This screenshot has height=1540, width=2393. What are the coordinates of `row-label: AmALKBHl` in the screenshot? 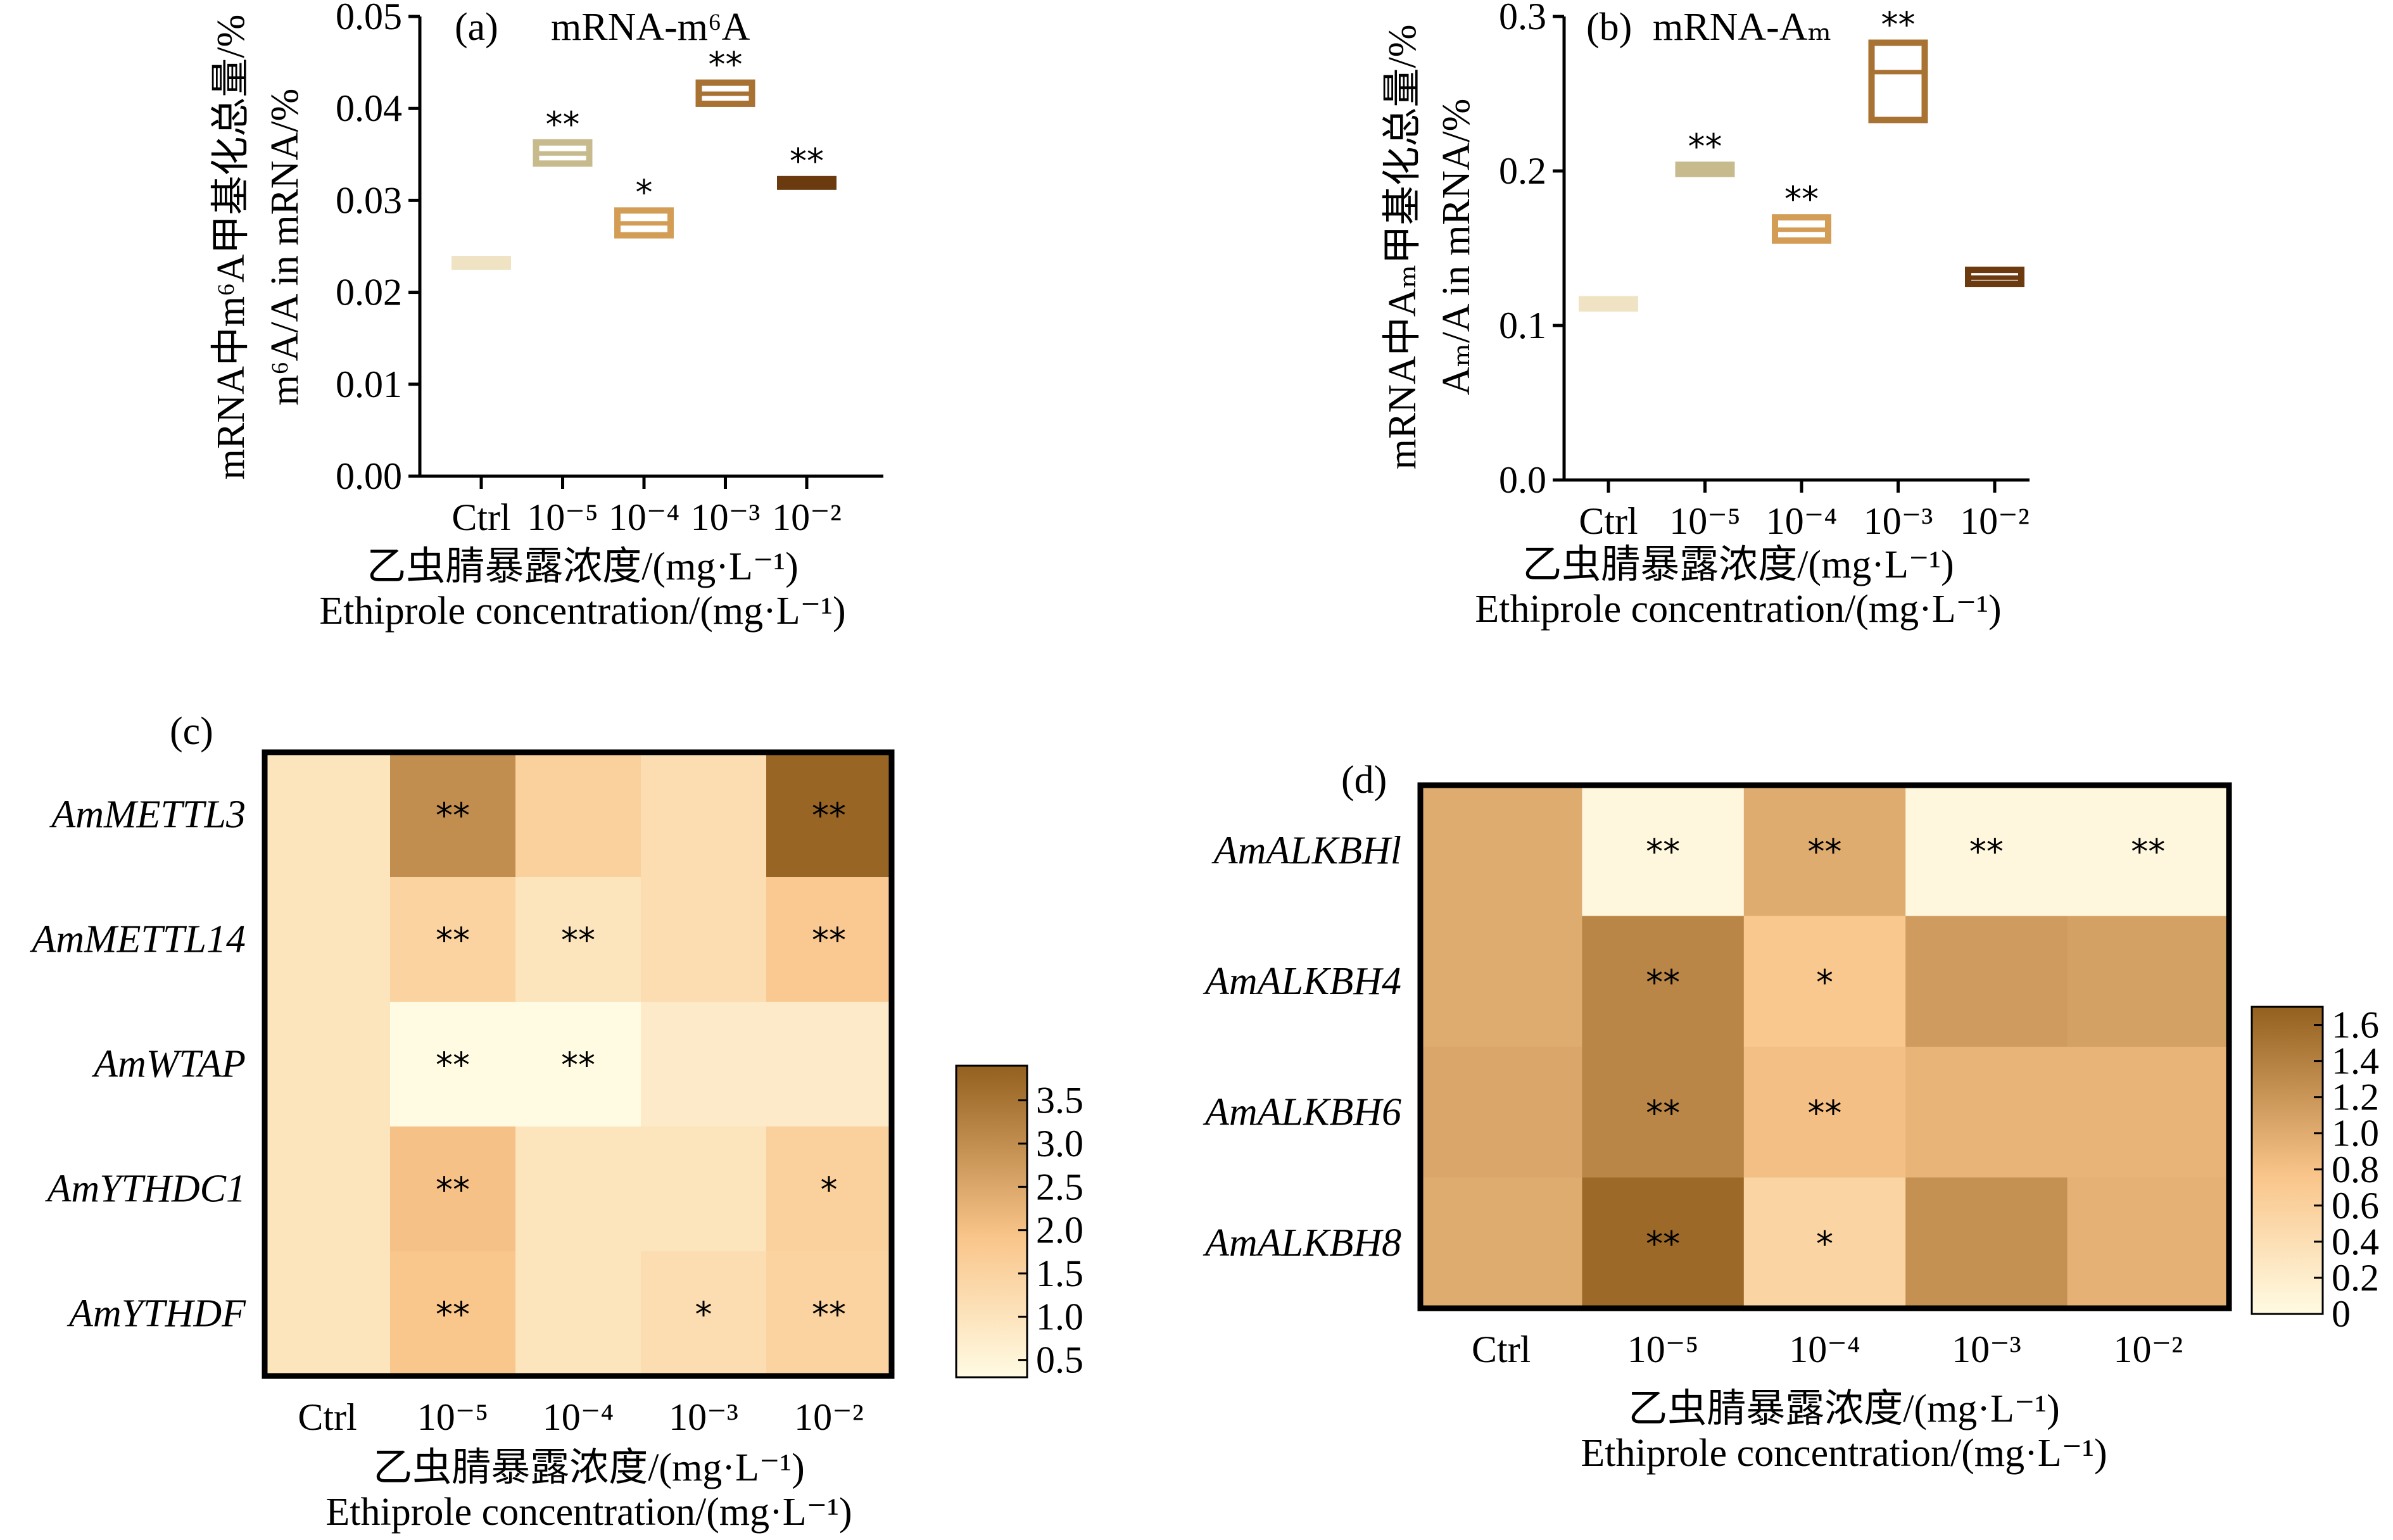 It's located at (1306, 851).